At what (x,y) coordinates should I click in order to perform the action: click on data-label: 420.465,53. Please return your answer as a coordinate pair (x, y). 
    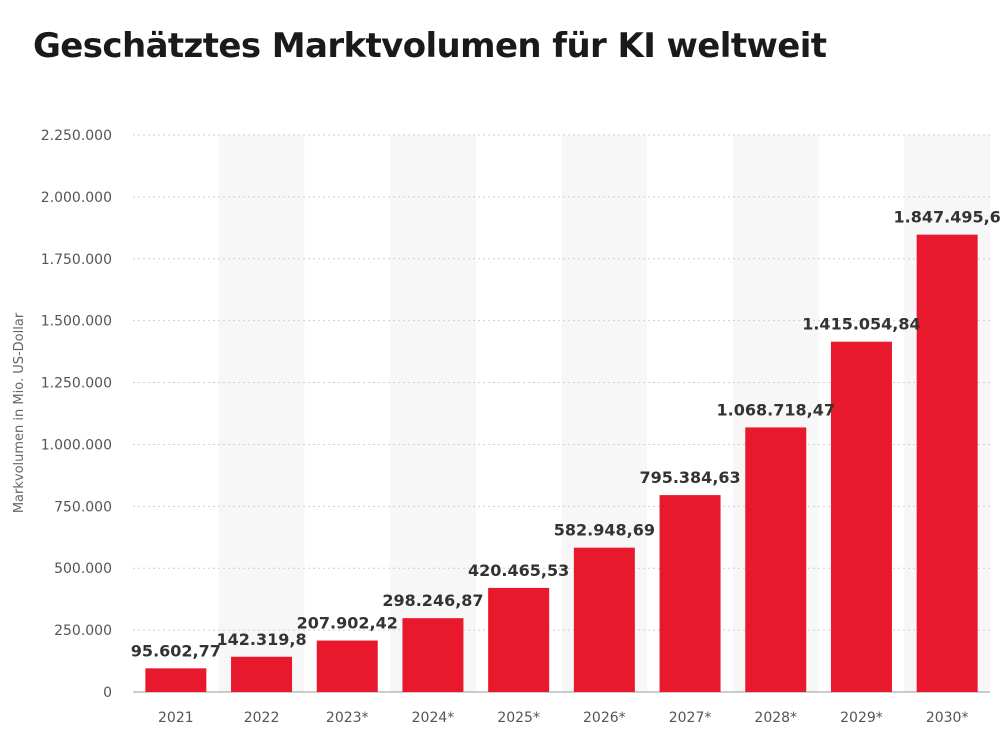
    Looking at the image, I should click on (518, 570).